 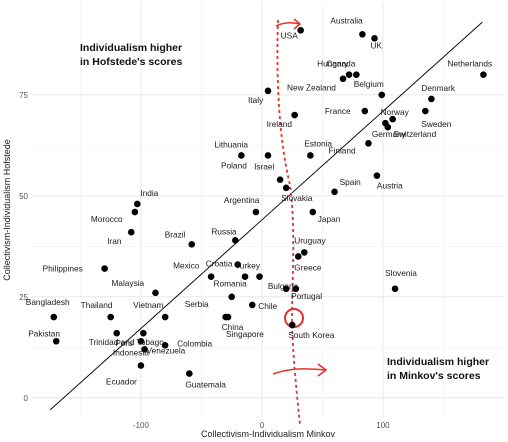 What do you see at coordinates (392, 119) in the screenshot?
I see `point-norway` at bounding box center [392, 119].